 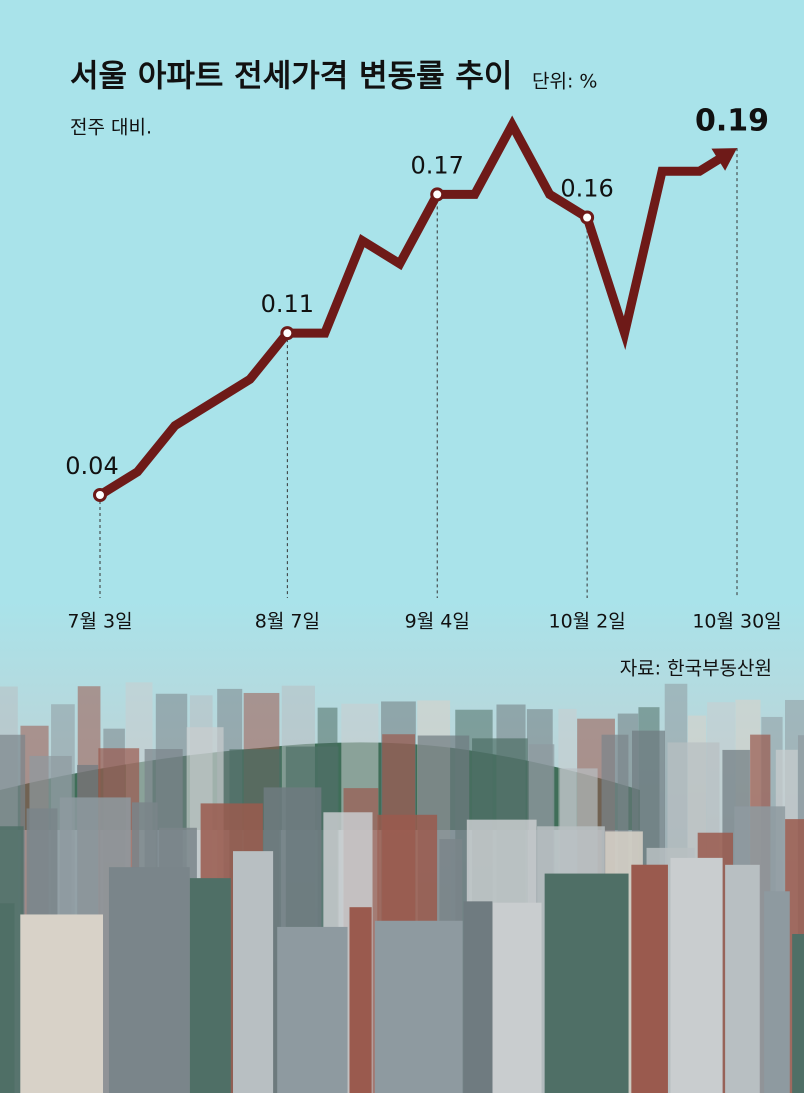 What do you see at coordinates (732, 121) in the screenshot?
I see `data-label: 0.19` at bounding box center [732, 121].